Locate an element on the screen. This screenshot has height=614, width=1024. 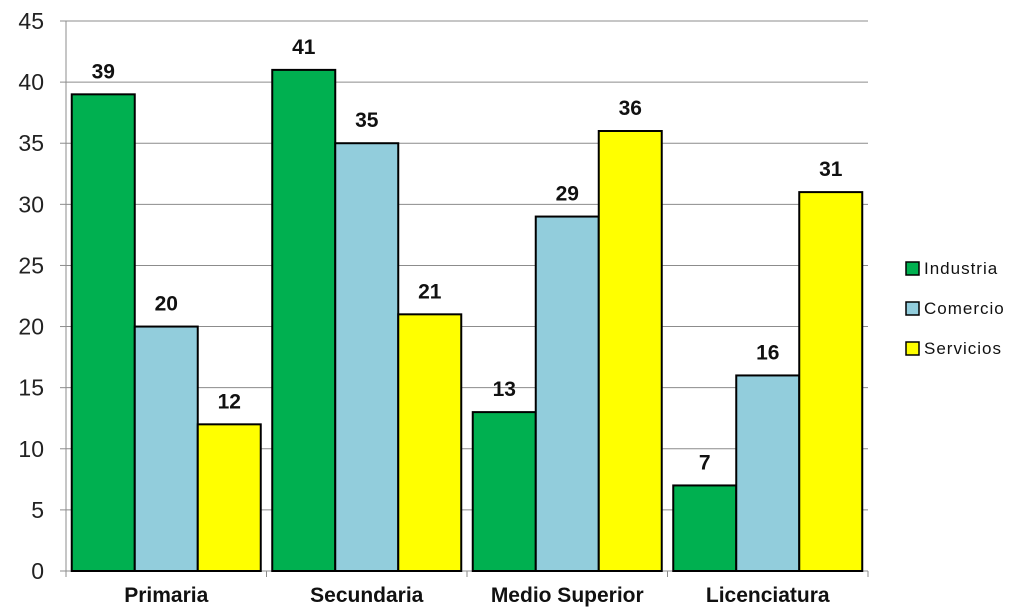
legend-label-servicios: Servicios is located at coordinates (963, 348).